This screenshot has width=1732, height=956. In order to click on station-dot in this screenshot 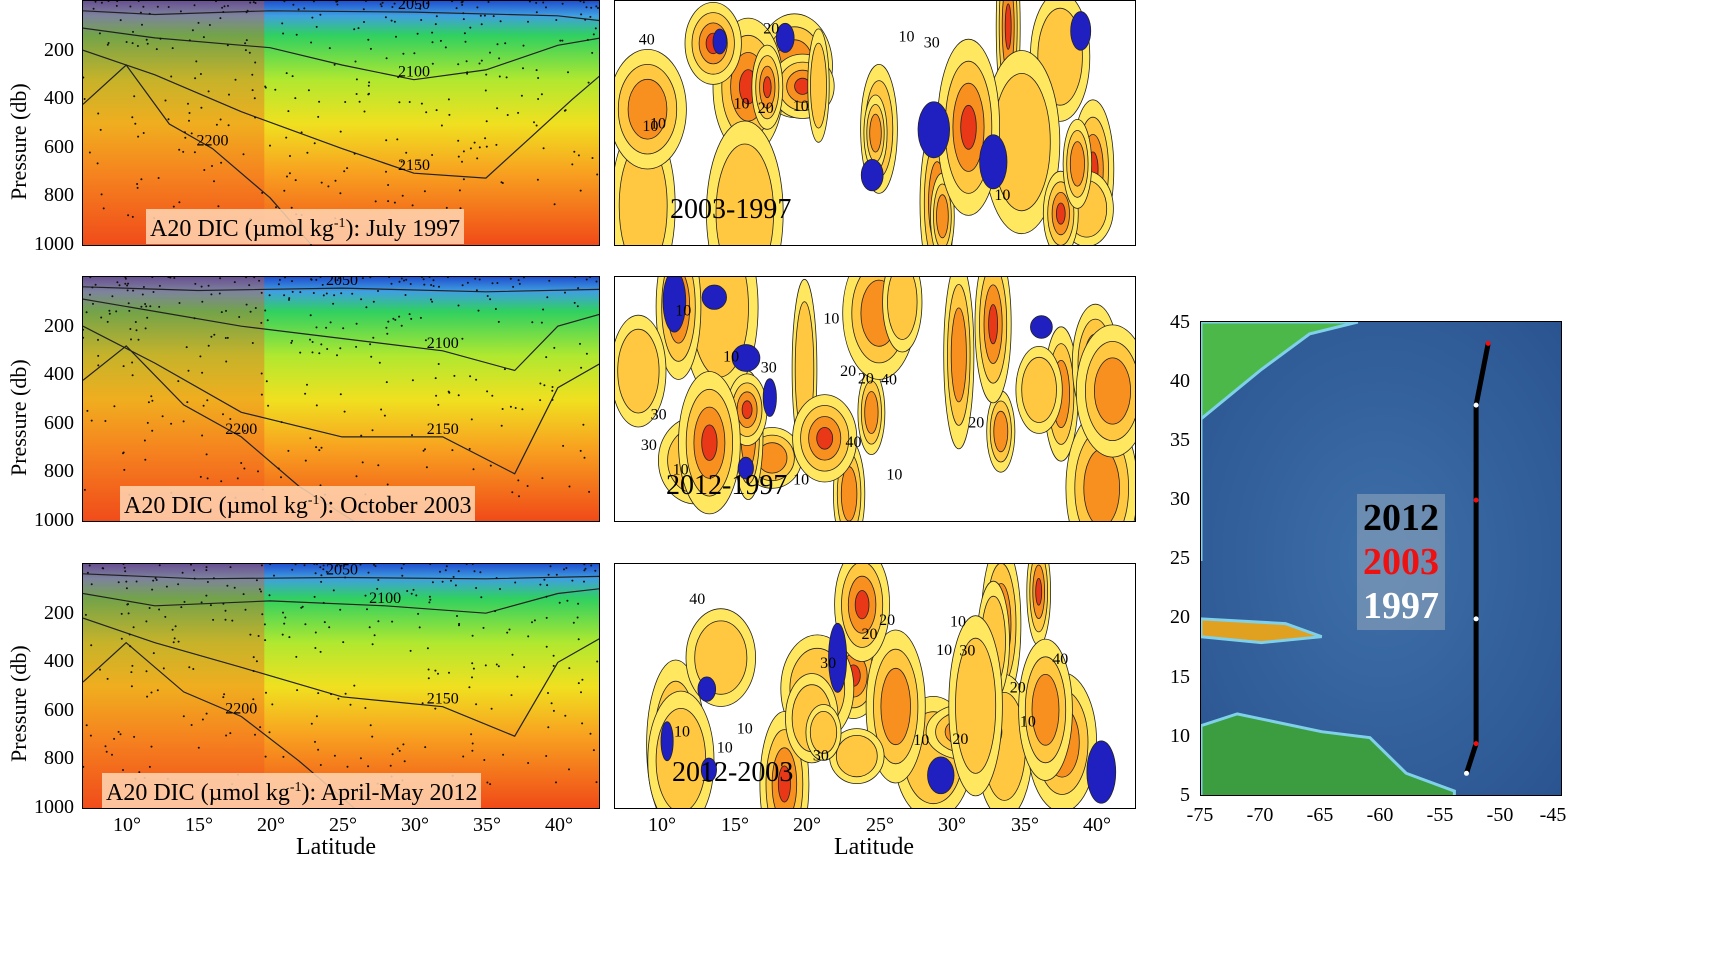, I will do `click(1476, 619)`.